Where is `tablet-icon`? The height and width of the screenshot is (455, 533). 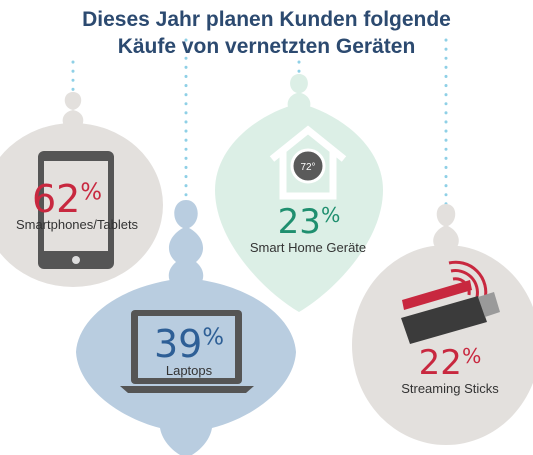 tablet-icon is located at coordinates (76, 210).